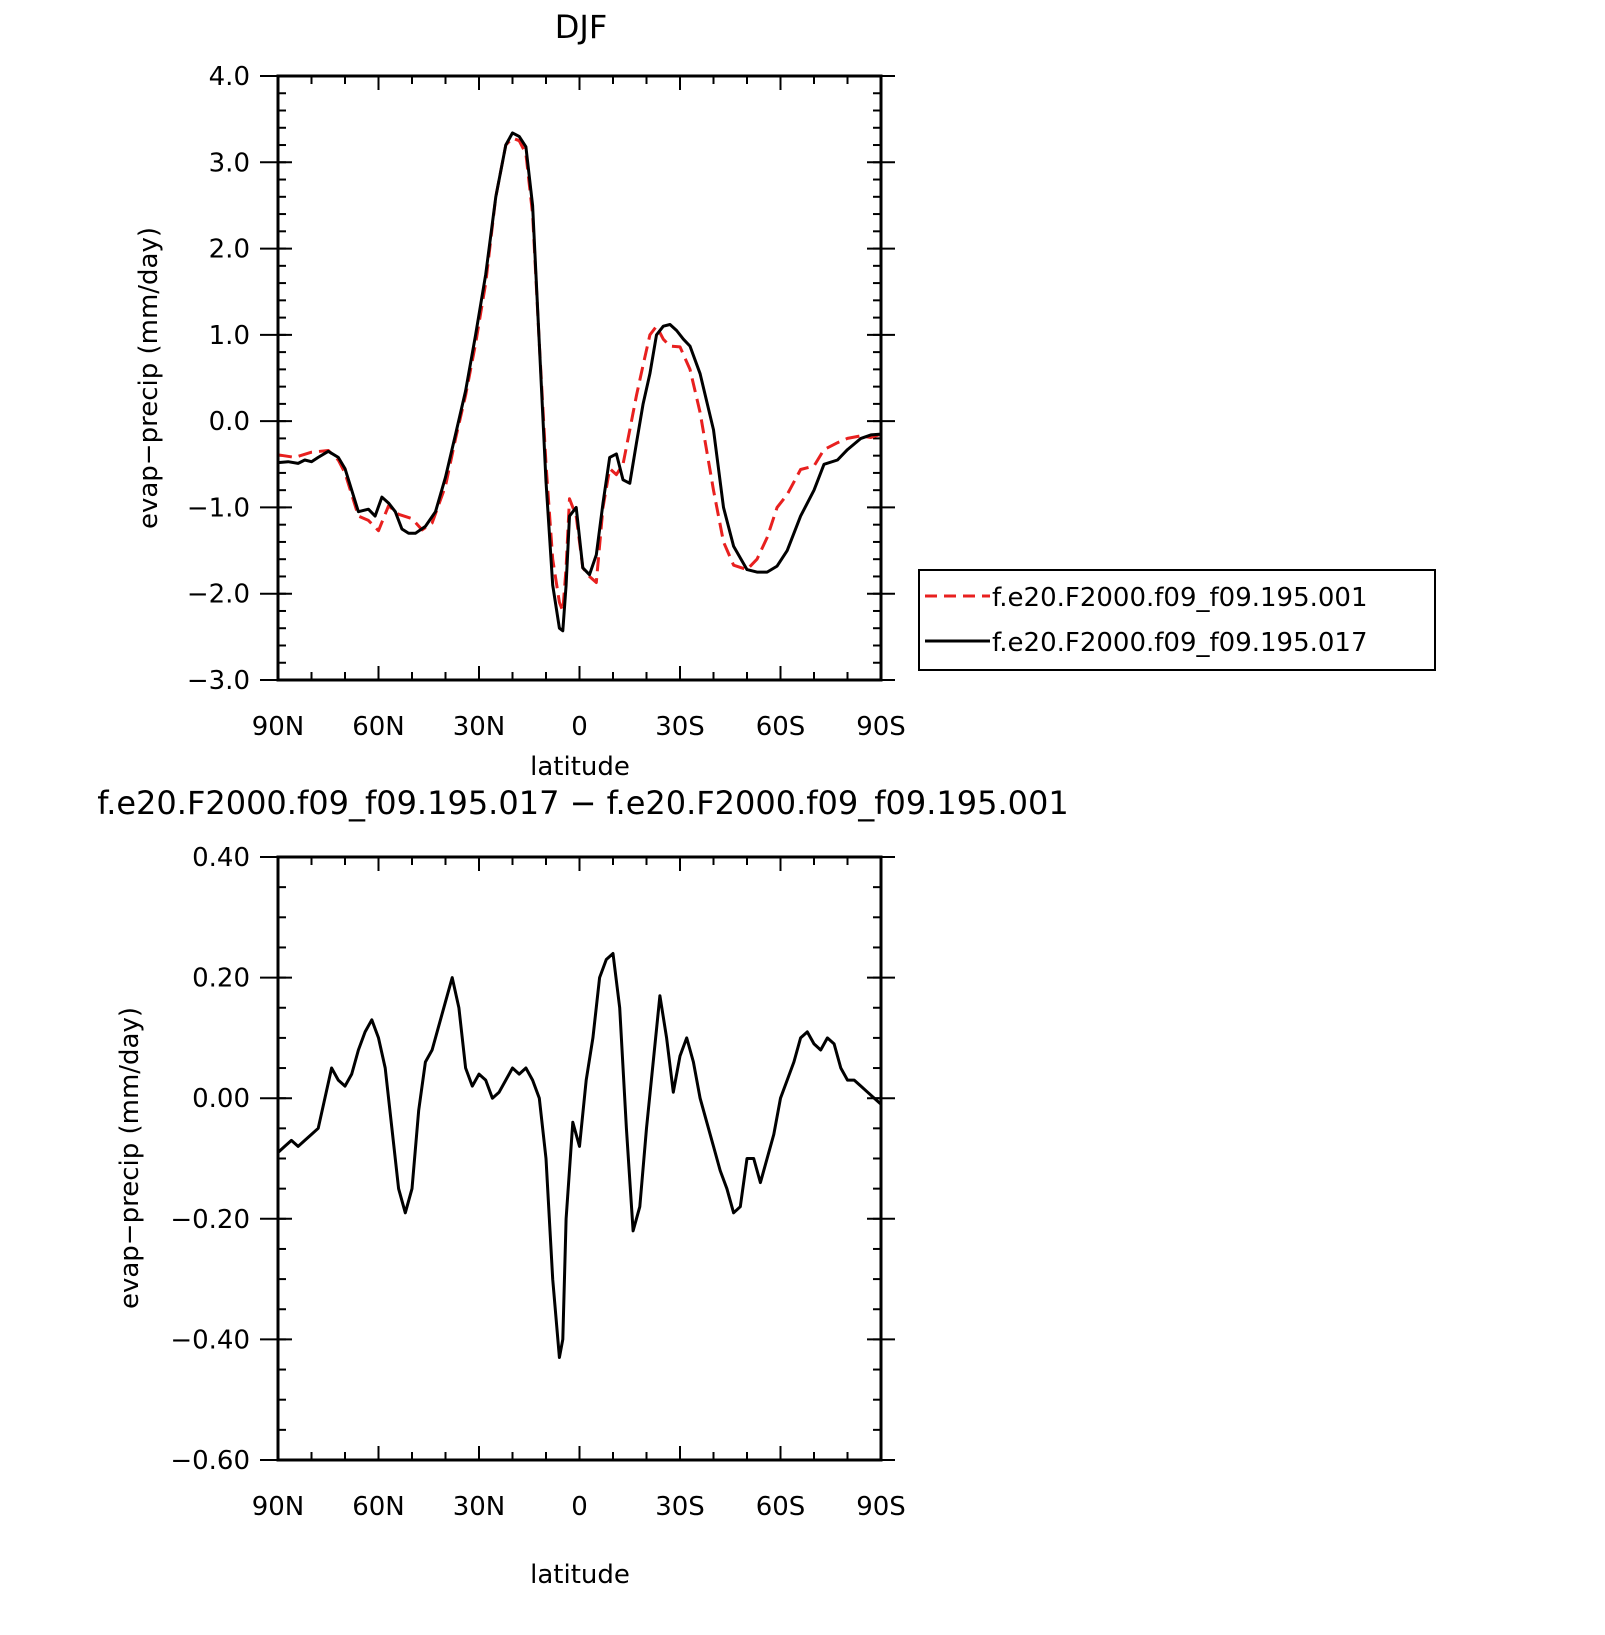 The height and width of the screenshot is (1635, 1605). Describe the element at coordinates (218, 595) in the screenshot. I see `top-y-tick-label: −2.0` at that location.